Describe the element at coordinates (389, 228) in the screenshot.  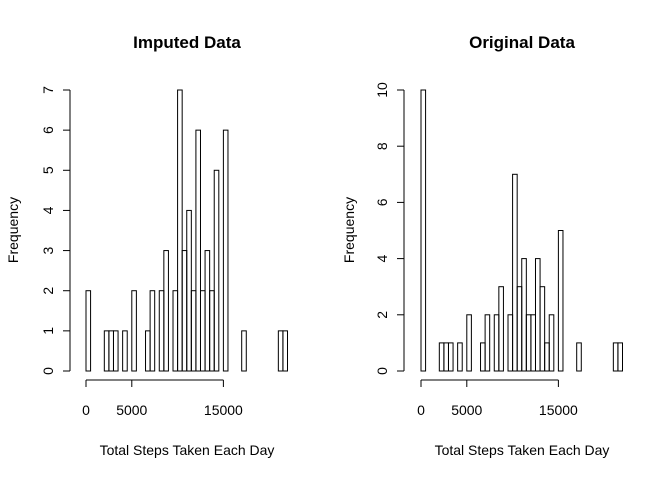
I see `y-axis: 0 2 4 6 8 10` at that location.